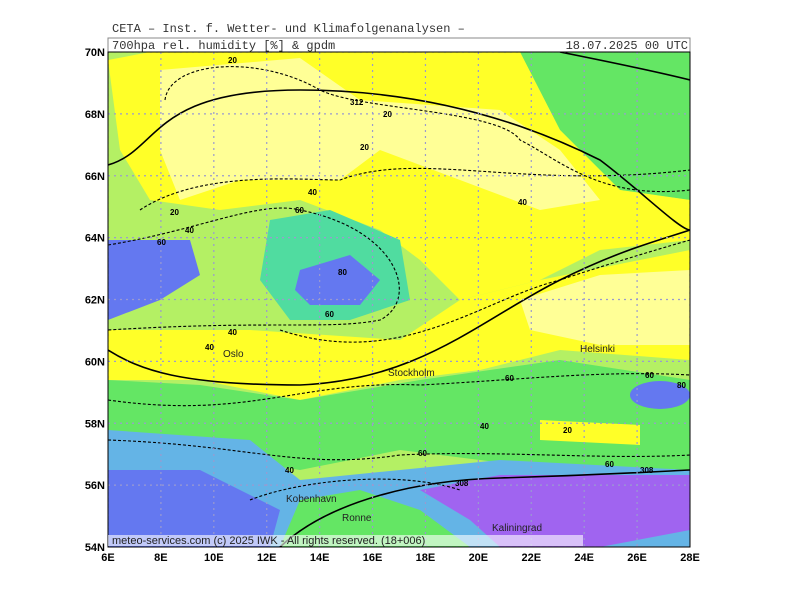  What do you see at coordinates (95, 301) in the screenshot?
I see `lat-label: 62N` at bounding box center [95, 301].